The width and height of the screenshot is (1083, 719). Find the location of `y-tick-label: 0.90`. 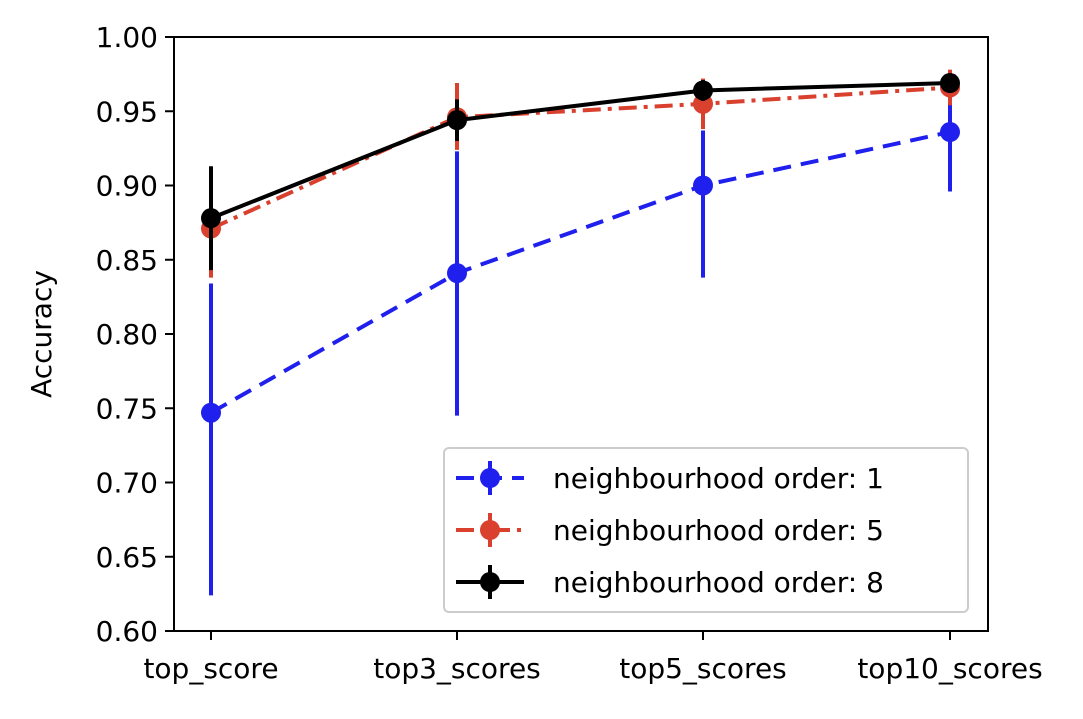

y-tick-label: 0.90 is located at coordinates (127, 186).